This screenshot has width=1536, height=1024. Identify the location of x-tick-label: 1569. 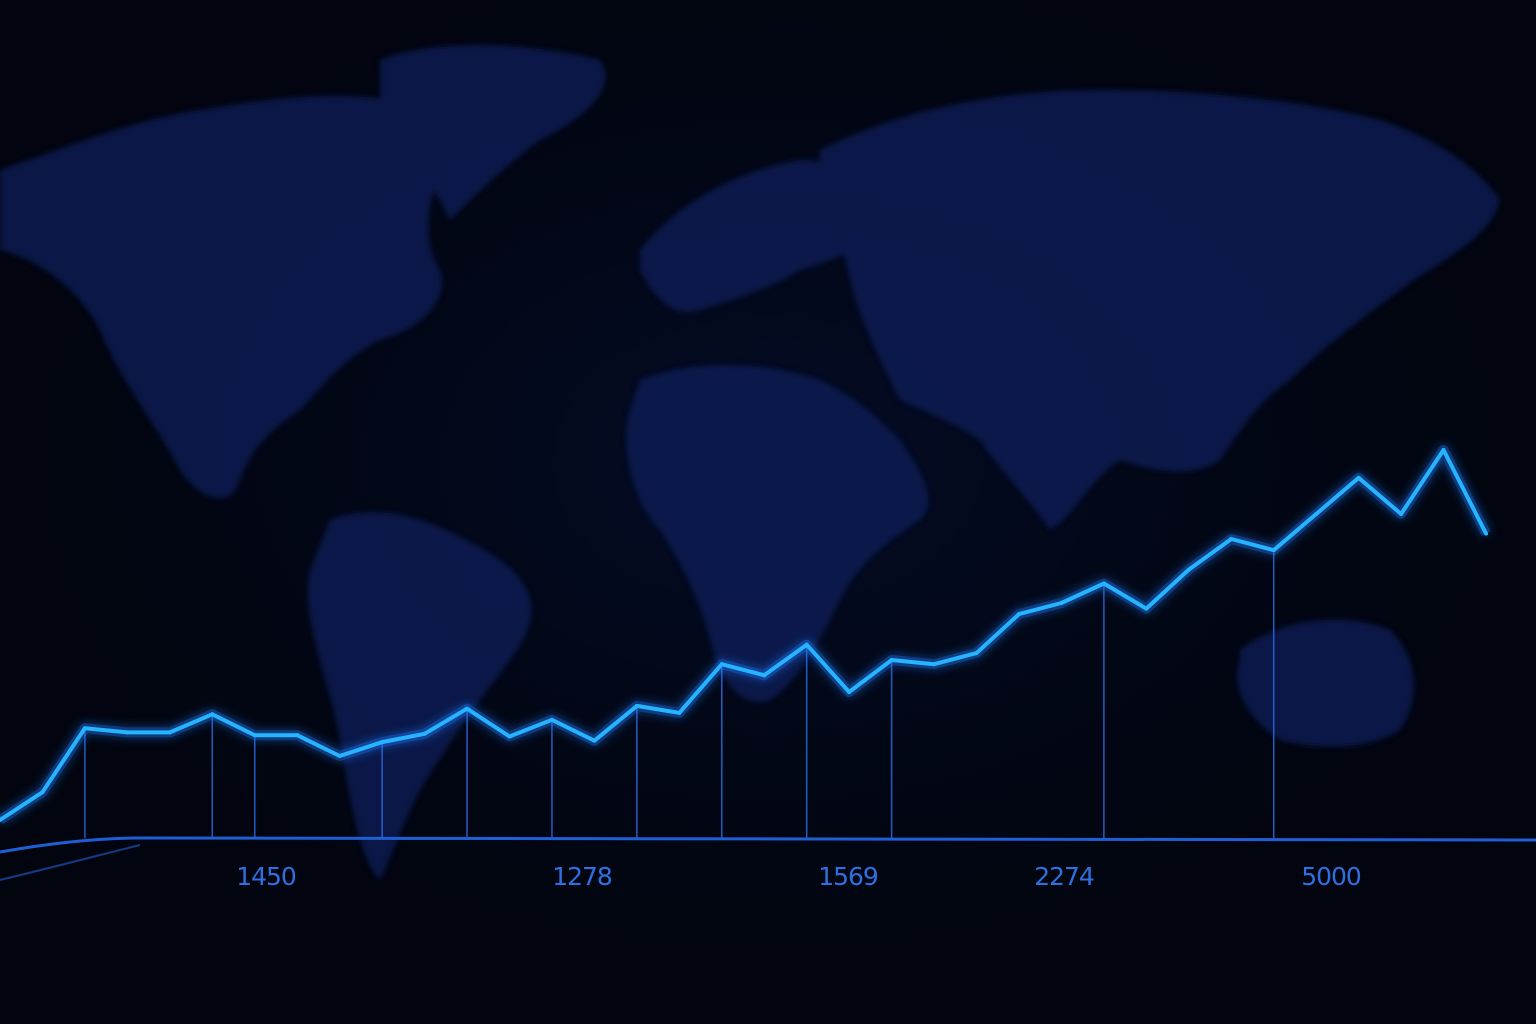
(848, 876).